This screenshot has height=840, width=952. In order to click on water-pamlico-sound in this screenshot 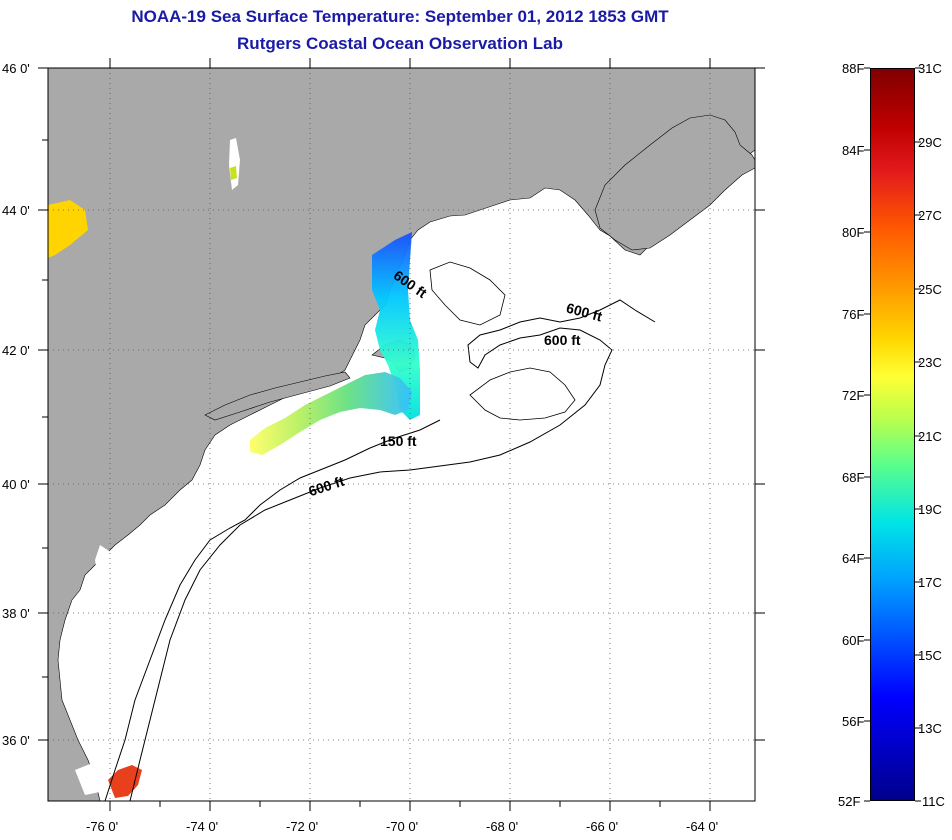, I will do `click(97, 777)`.